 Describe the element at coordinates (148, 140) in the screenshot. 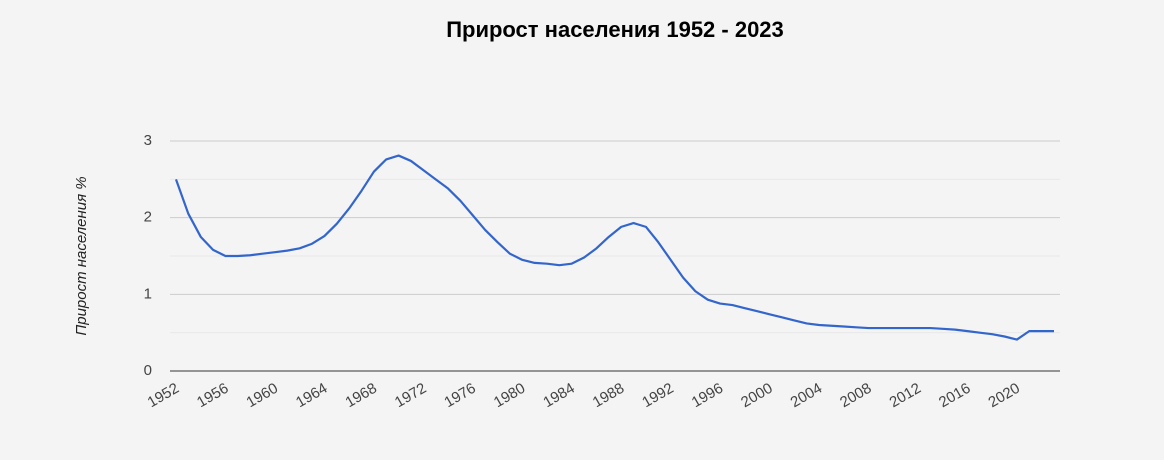

I see `y-tick-label: 3` at that location.